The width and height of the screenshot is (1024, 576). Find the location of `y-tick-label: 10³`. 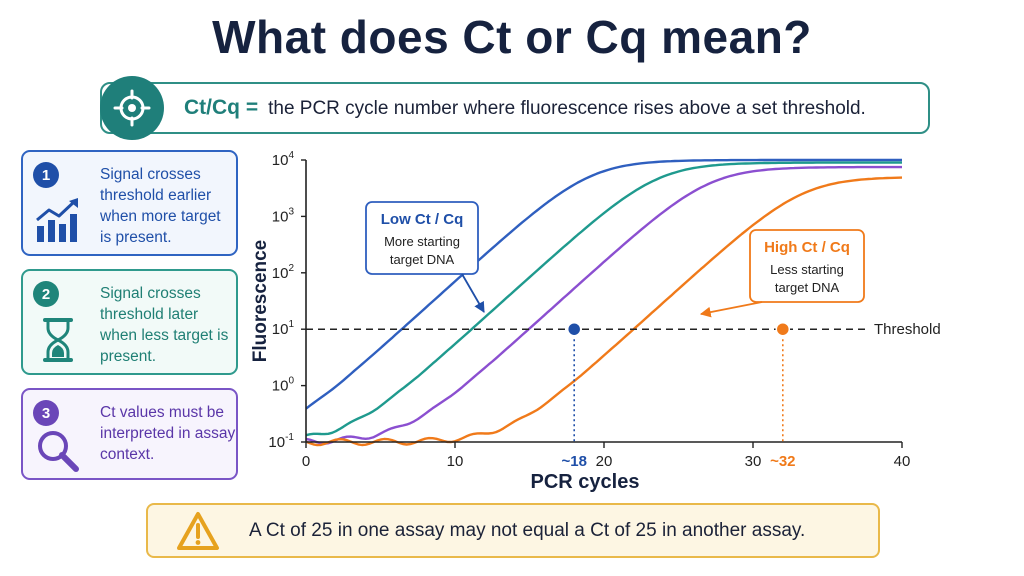

y-tick-label: 10³ is located at coordinates (283, 215).